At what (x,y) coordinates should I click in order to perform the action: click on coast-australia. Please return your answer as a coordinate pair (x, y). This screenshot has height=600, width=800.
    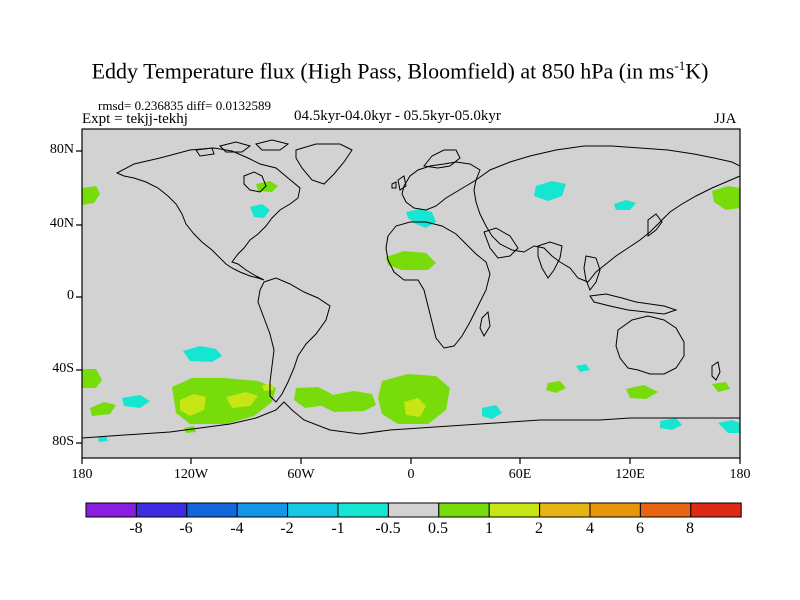
    Looking at the image, I should click on (650, 345).